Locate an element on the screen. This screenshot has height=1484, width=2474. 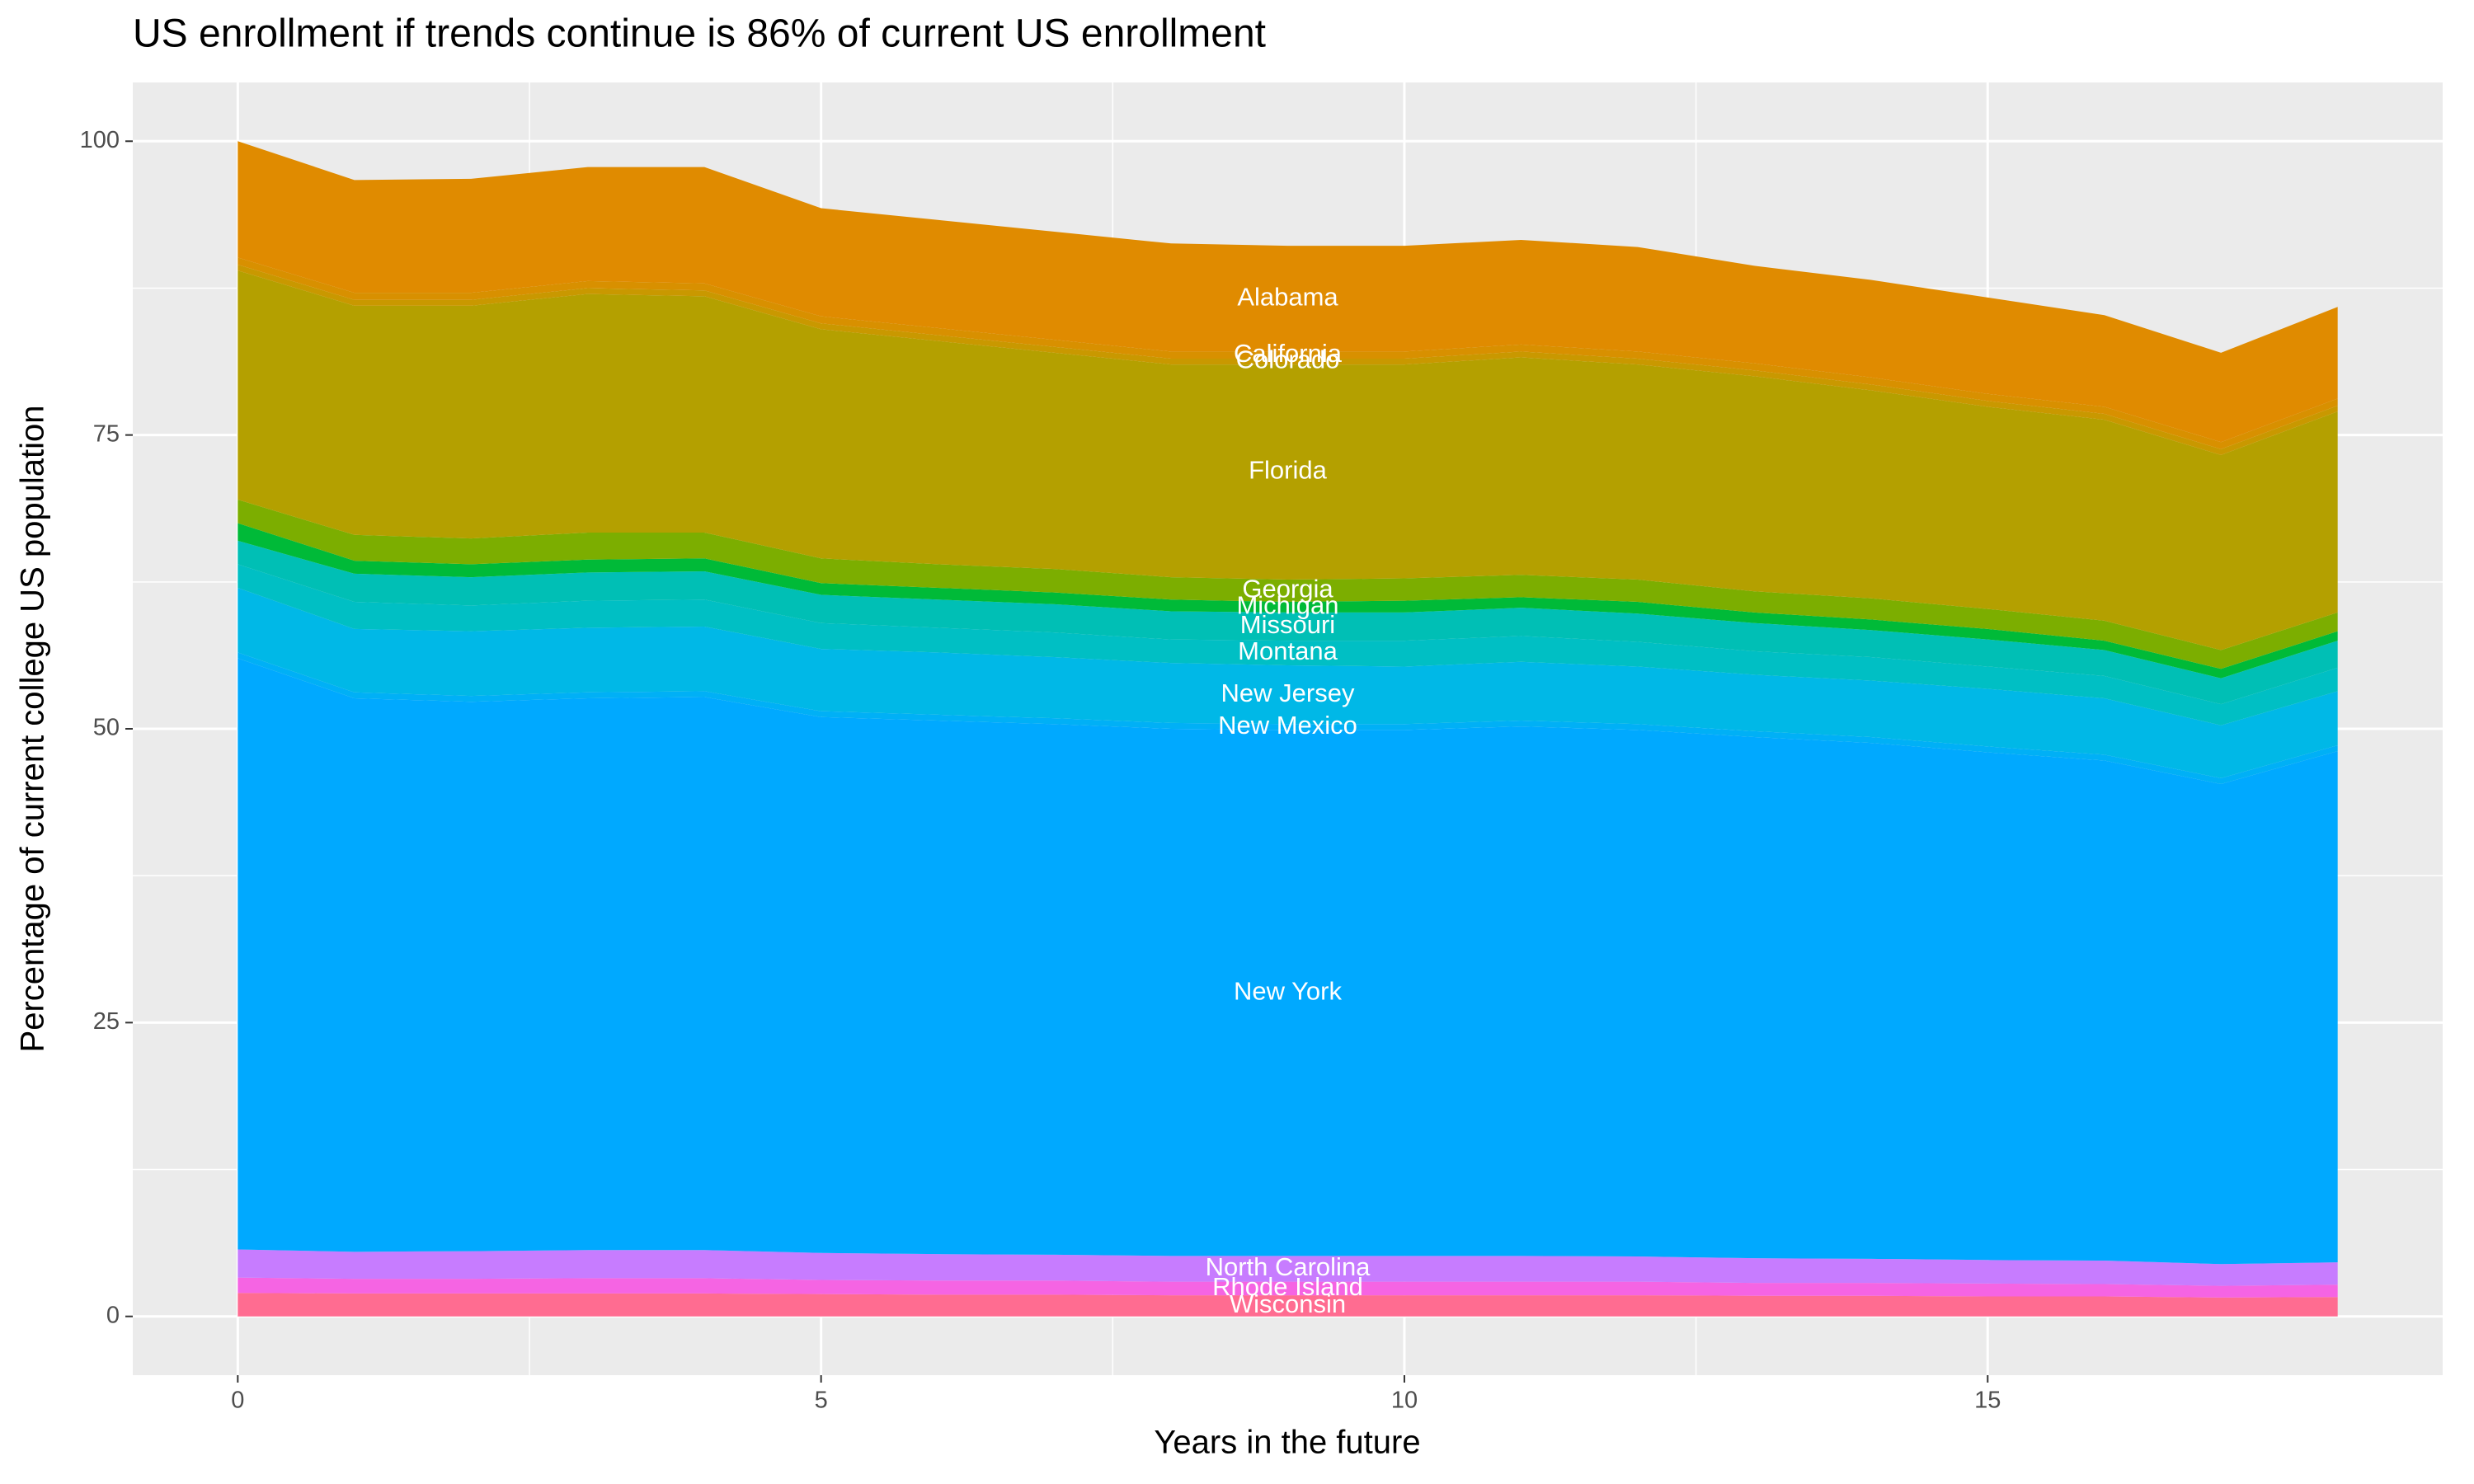
area-label: New York is located at coordinates (1288, 991).